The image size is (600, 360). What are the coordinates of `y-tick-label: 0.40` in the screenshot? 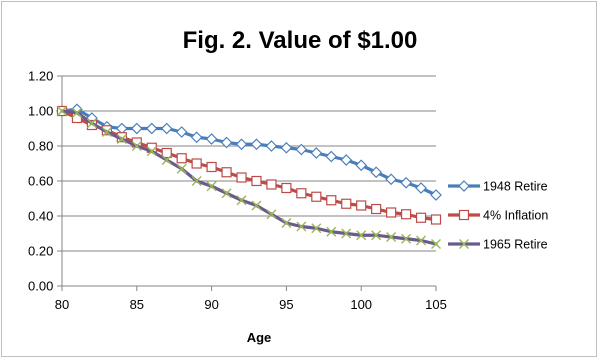 It's located at (40, 216).